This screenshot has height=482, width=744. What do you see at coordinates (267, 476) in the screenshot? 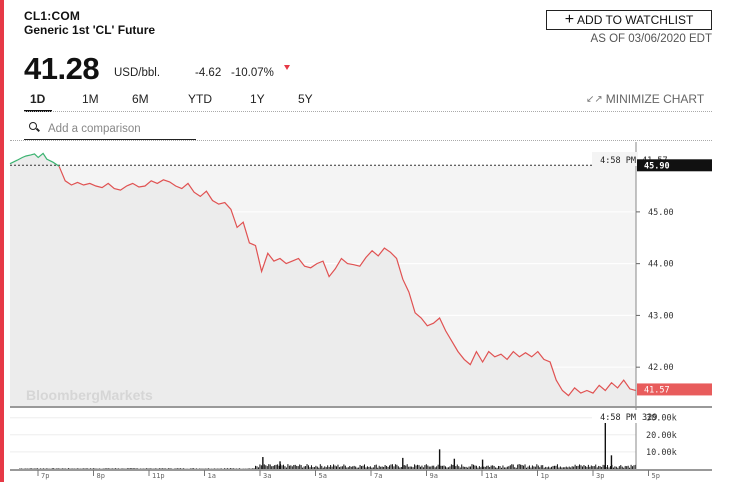
I see `x-tick-label: 3a` at bounding box center [267, 476].